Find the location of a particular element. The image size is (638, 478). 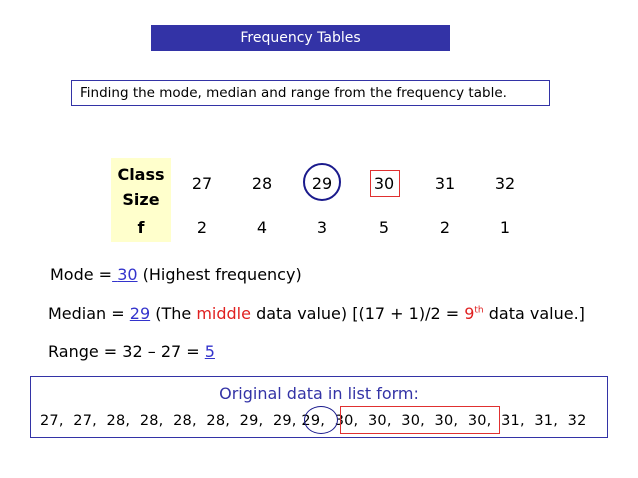

median-circle-marker is located at coordinates (322, 182).